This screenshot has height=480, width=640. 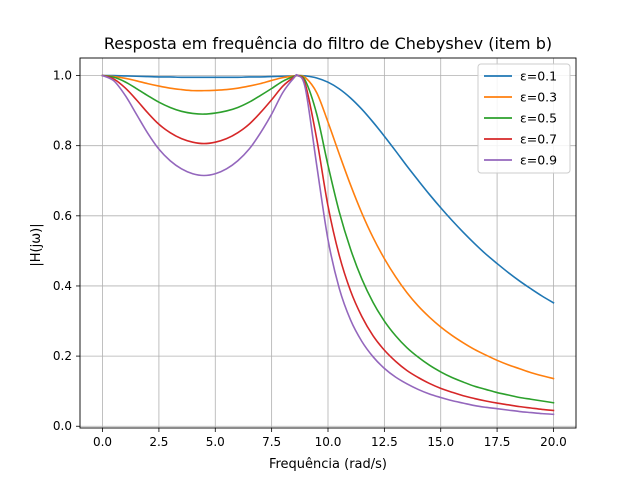 I want to click on x-tick-label: 5.0, so click(x=215, y=442).